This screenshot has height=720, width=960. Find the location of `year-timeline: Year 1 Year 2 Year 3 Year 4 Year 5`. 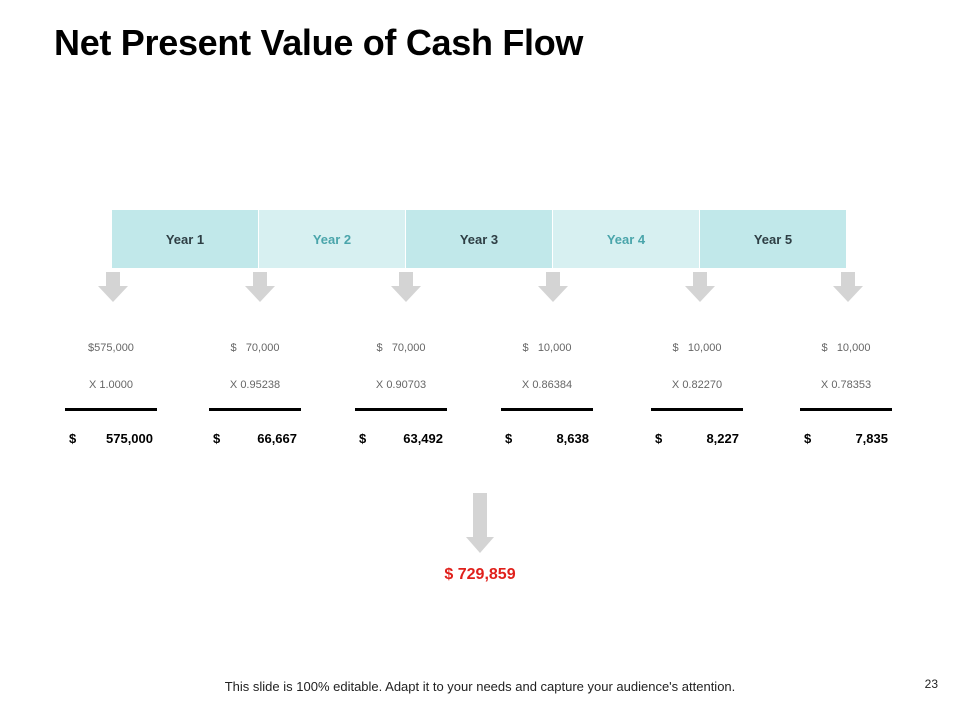

year-timeline: Year 1 Year 2 Year 3 Year 4 Year 5 is located at coordinates (479, 239).